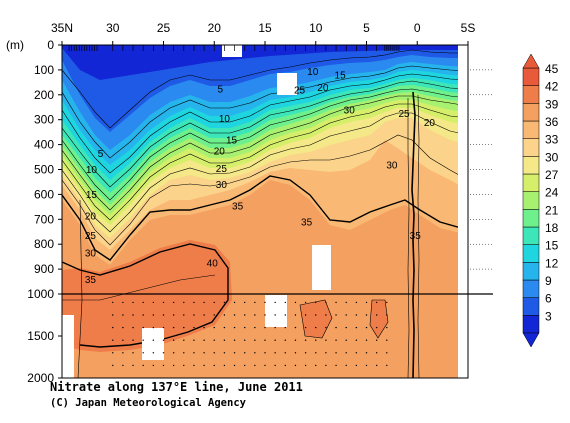 This screenshot has height=423, width=570. I want to click on colorbar-low-arrow, so click(531, 340).